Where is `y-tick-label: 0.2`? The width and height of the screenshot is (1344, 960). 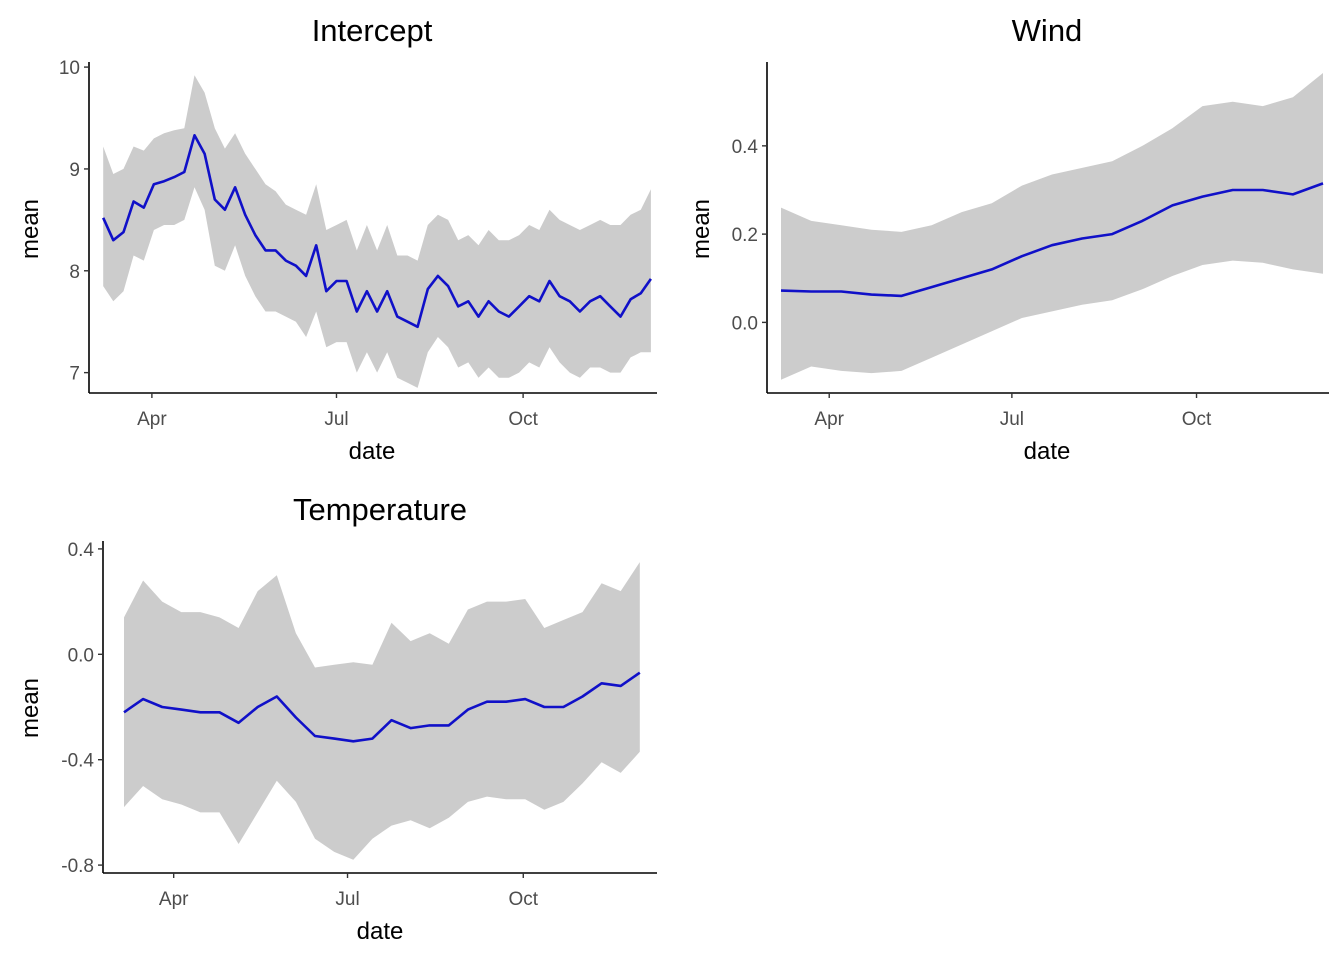
y-tick-label: 0.2 is located at coordinates (745, 235).